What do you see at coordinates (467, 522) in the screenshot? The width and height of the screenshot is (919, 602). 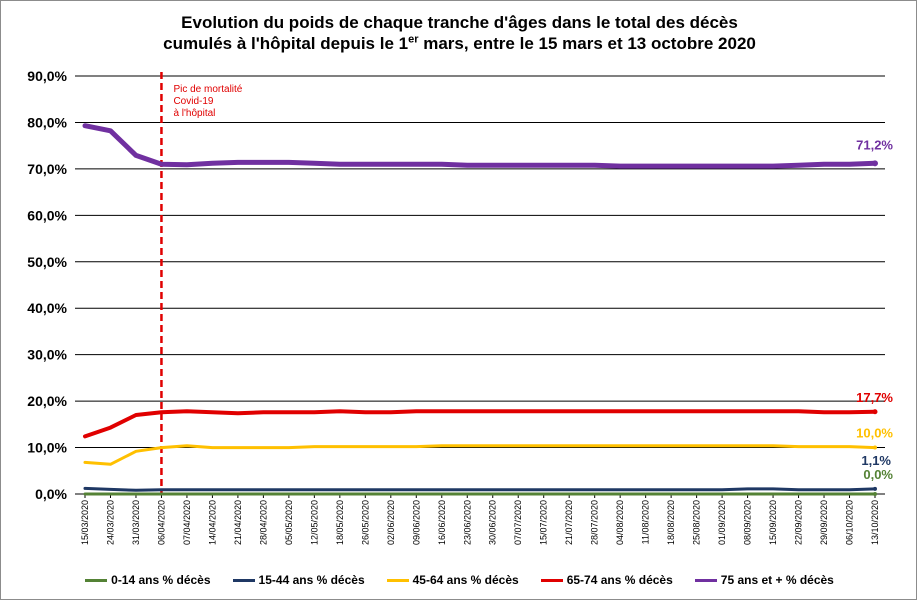 I see `x-tick-label: 23/06/2020` at bounding box center [467, 522].